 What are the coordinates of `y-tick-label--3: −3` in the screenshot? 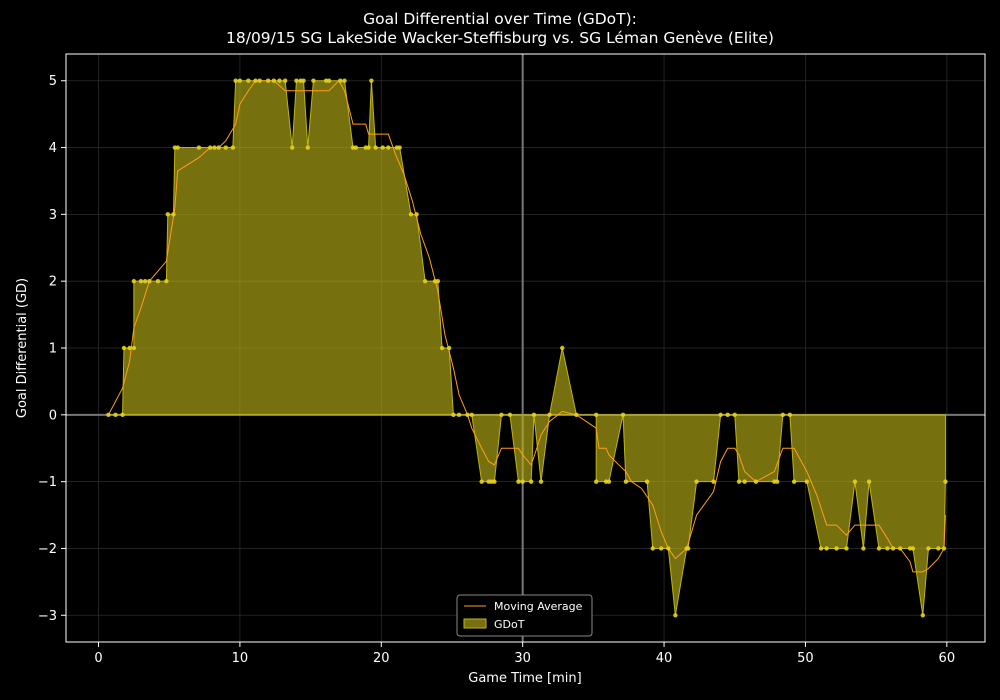 It's located at (47, 616).